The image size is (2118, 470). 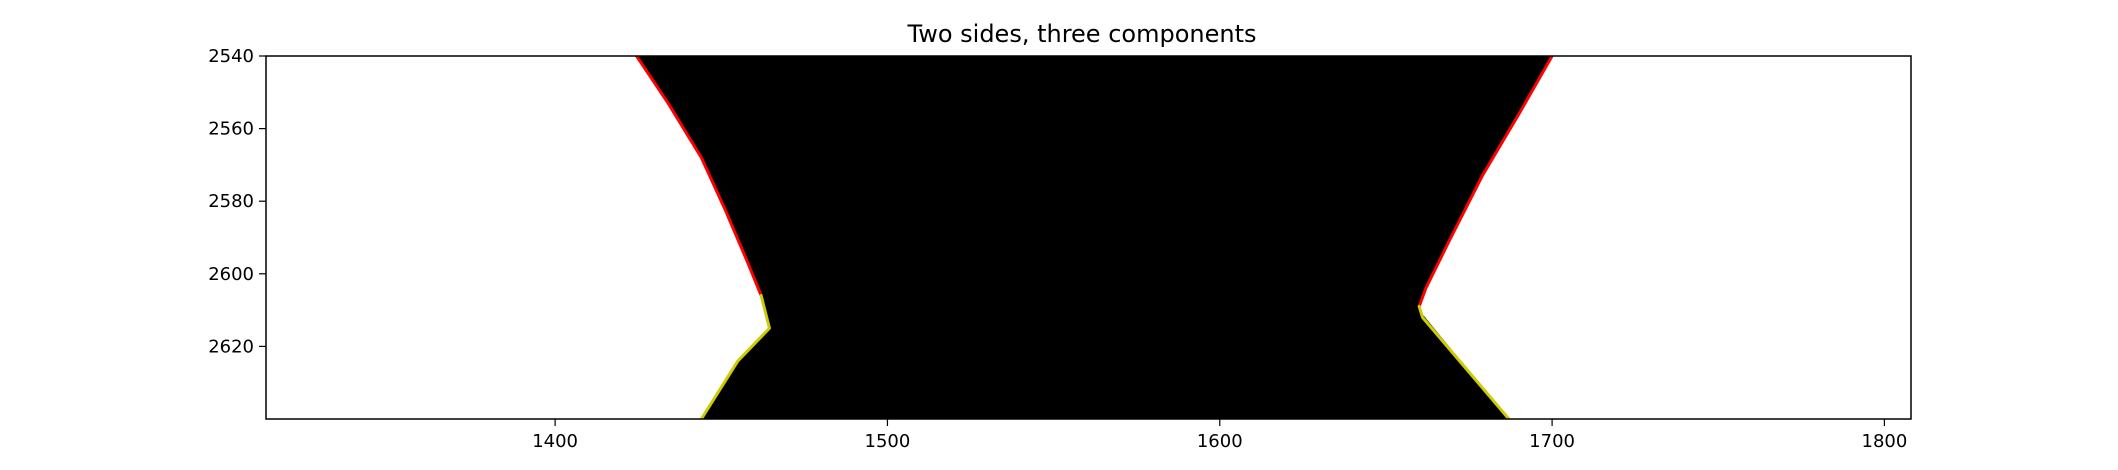 I want to click on x-tick-label-1800: 1800, so click(x=1885, y=441).